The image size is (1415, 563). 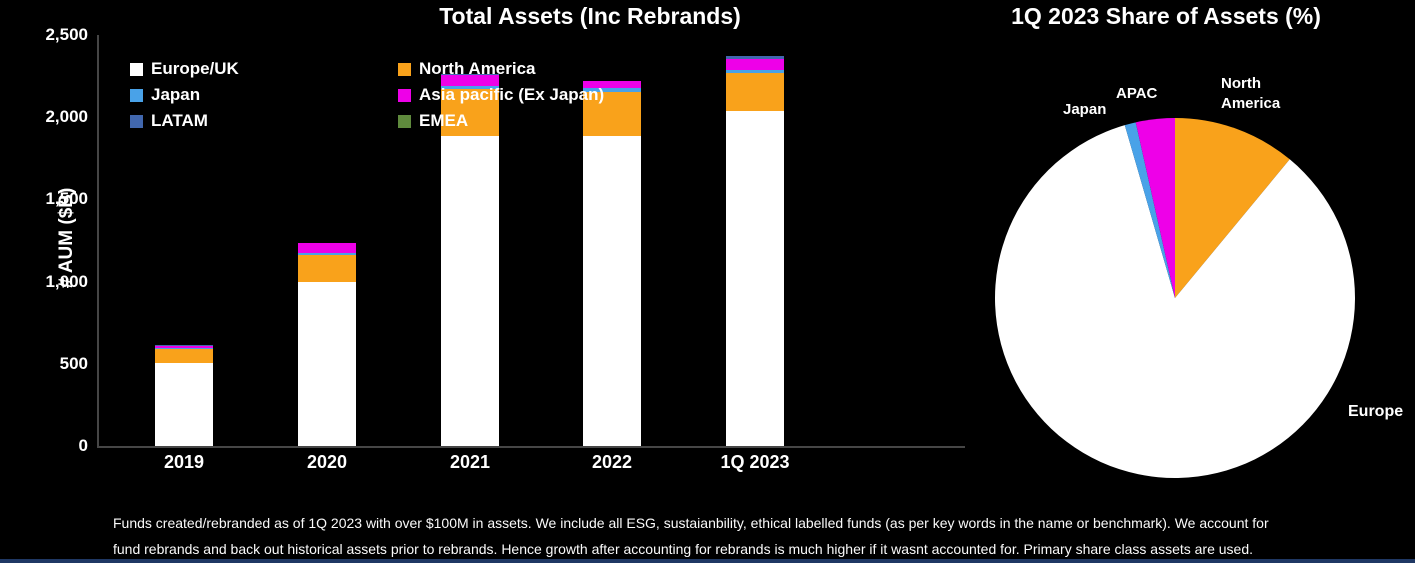 What do you see at coordinates (612, 462) in the screenshot?
I see `x-axis-tick-label: 2022` at bounding box center [612, 462].